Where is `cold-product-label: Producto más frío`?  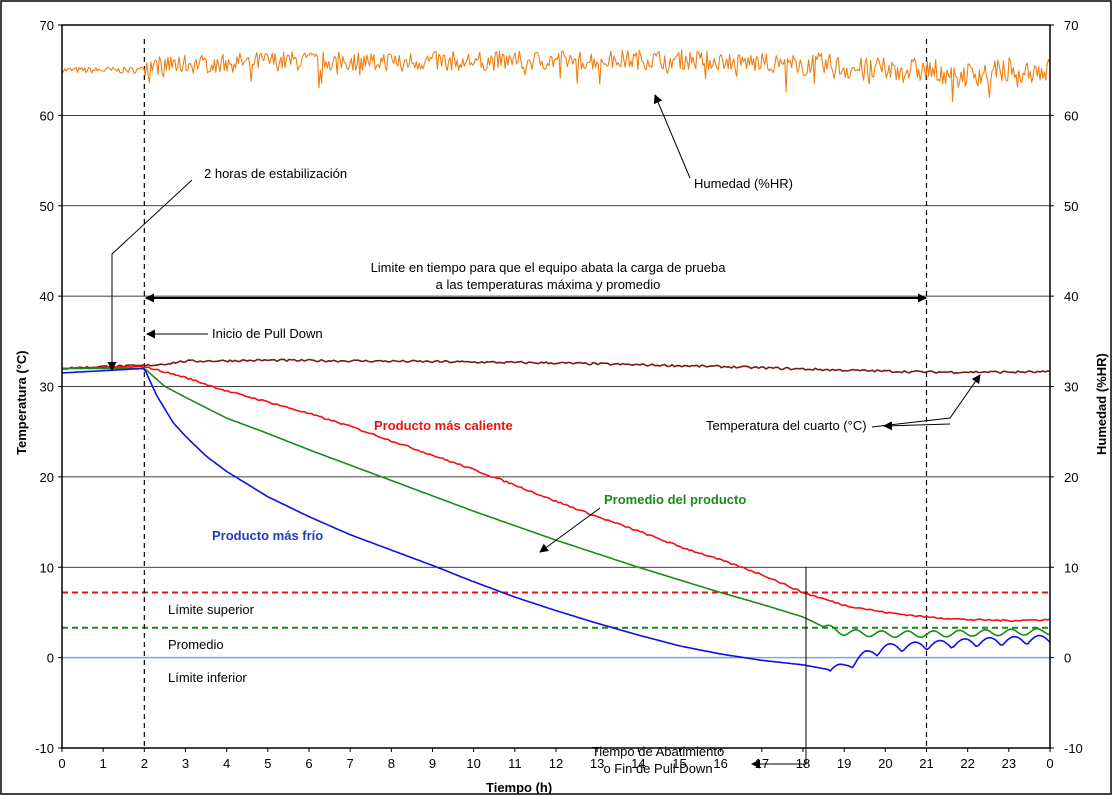
cold-product-label: Producto más frío is located at coordinates (267, 535).